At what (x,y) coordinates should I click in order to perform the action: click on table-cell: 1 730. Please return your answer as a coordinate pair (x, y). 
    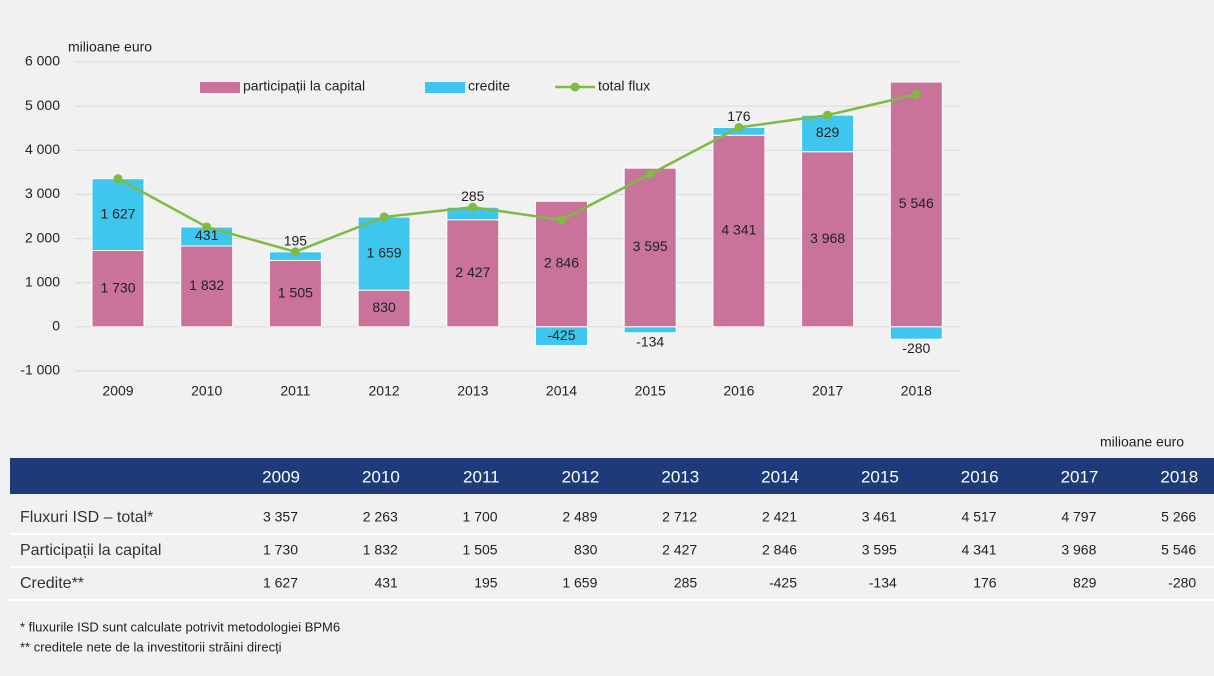
    Looking at the image, I should click on (280, 550).